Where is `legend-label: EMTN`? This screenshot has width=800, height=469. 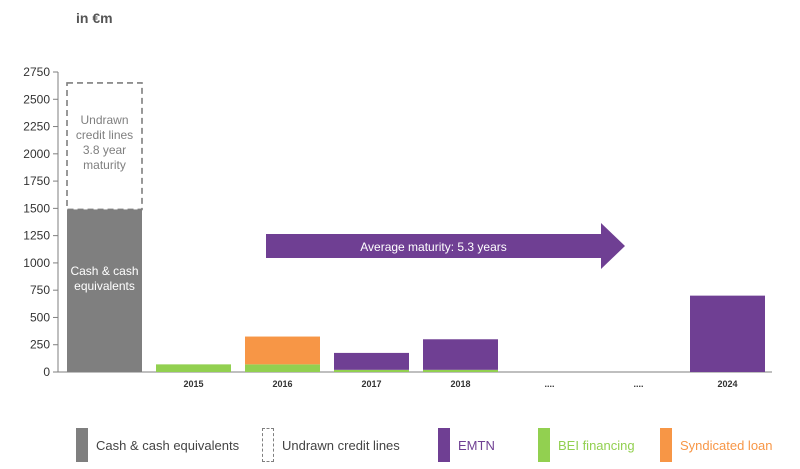
legend-label: EMTN is located at coordinates (476, 445).